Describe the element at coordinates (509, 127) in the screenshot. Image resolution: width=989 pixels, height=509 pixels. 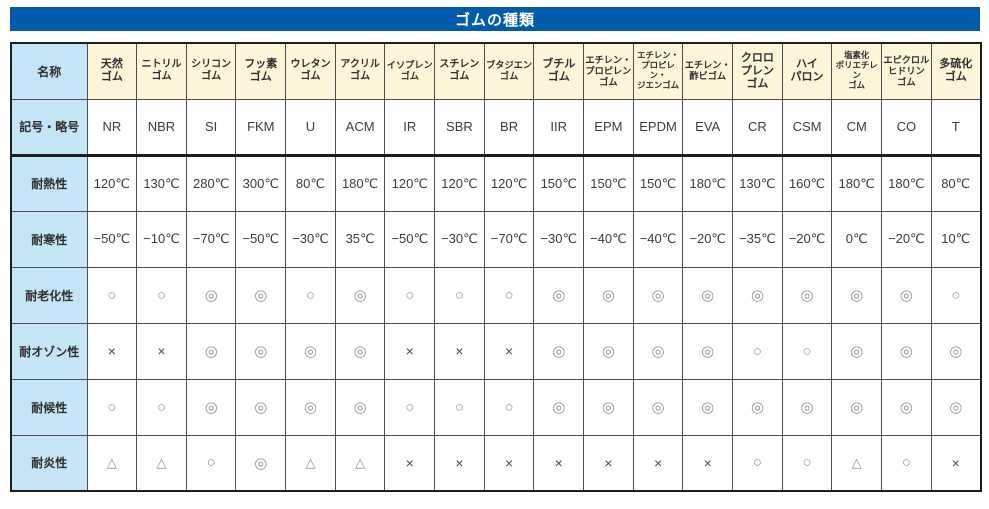
I see `table-cell: BR` at that location.